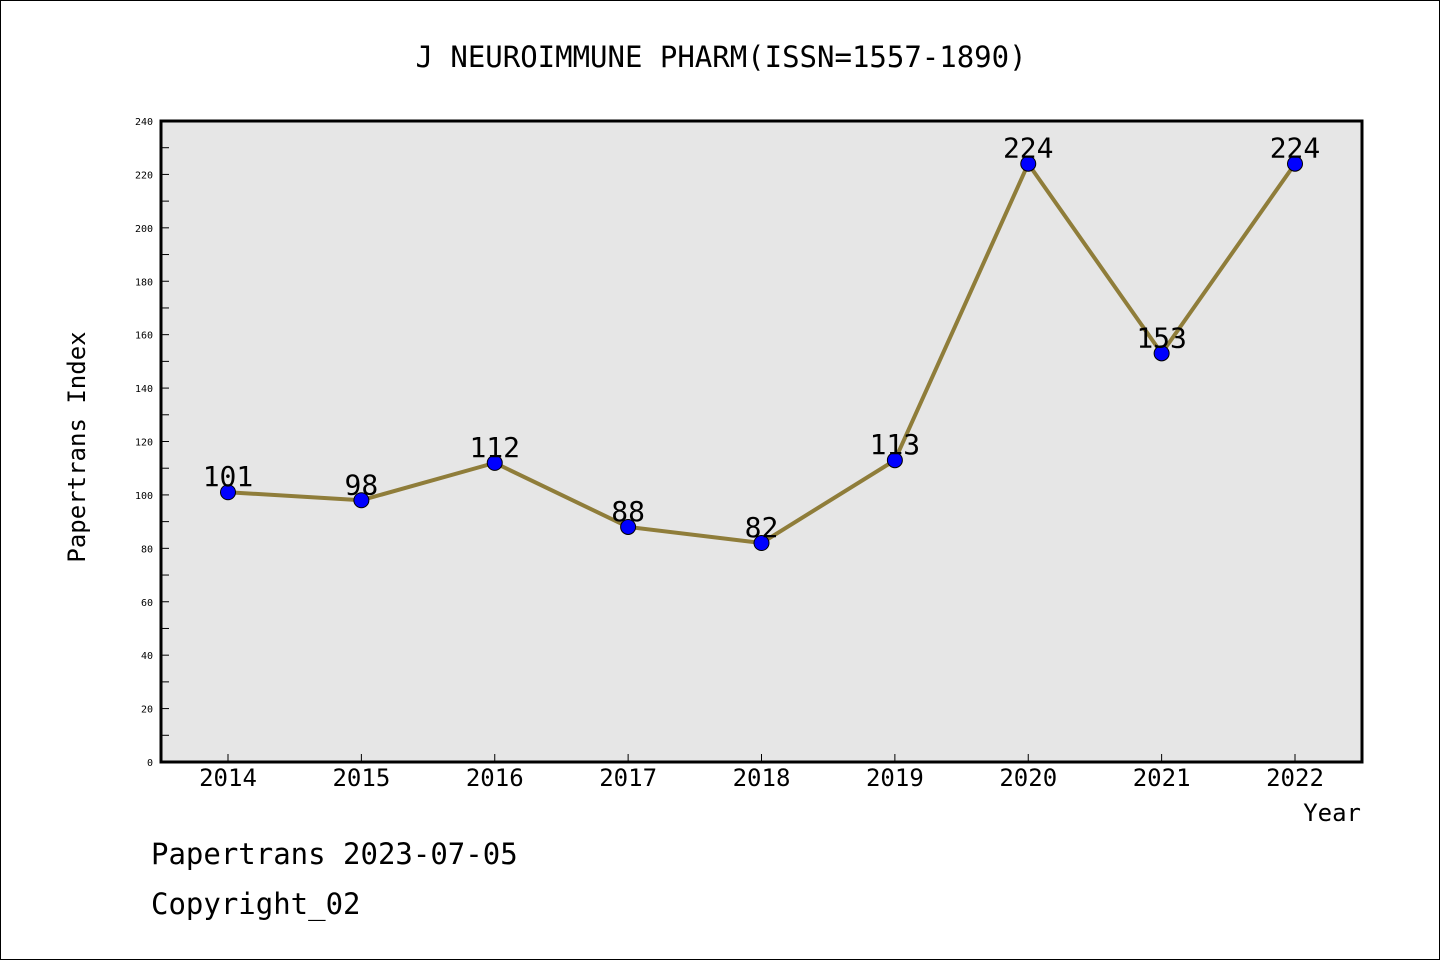 The width and height of the screenshot is (1440, 961). Describe the element at coordinates (1161, 337) in the screenshot. I see `data-label: 153` at that location.